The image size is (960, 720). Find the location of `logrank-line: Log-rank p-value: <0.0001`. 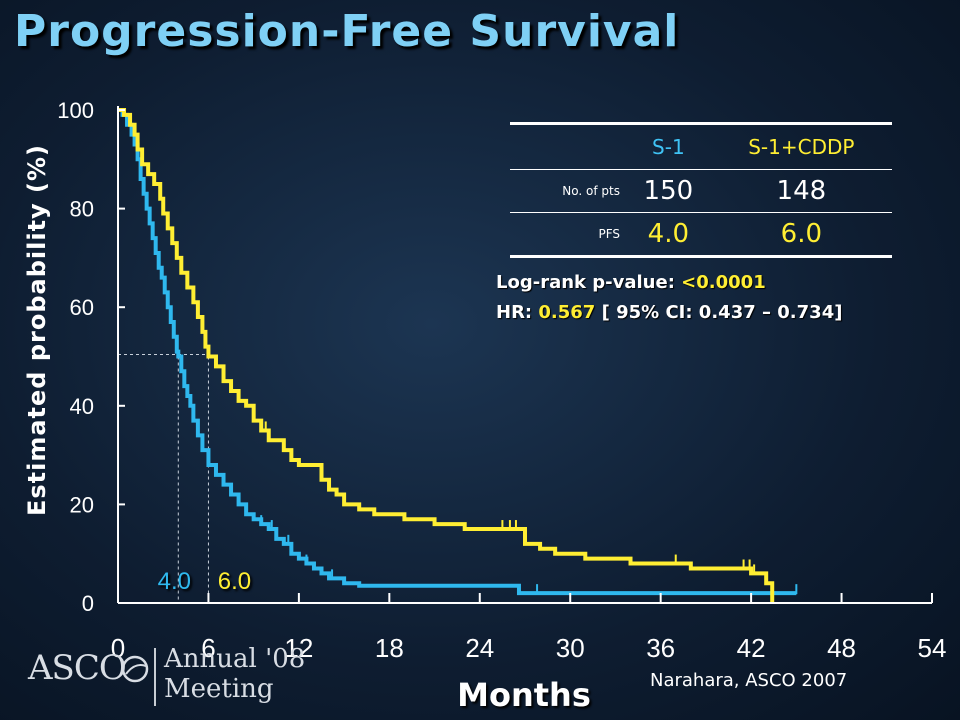

logrank-line: Log-rank p-value: <0.0001 is located at coordinates (631, 282).